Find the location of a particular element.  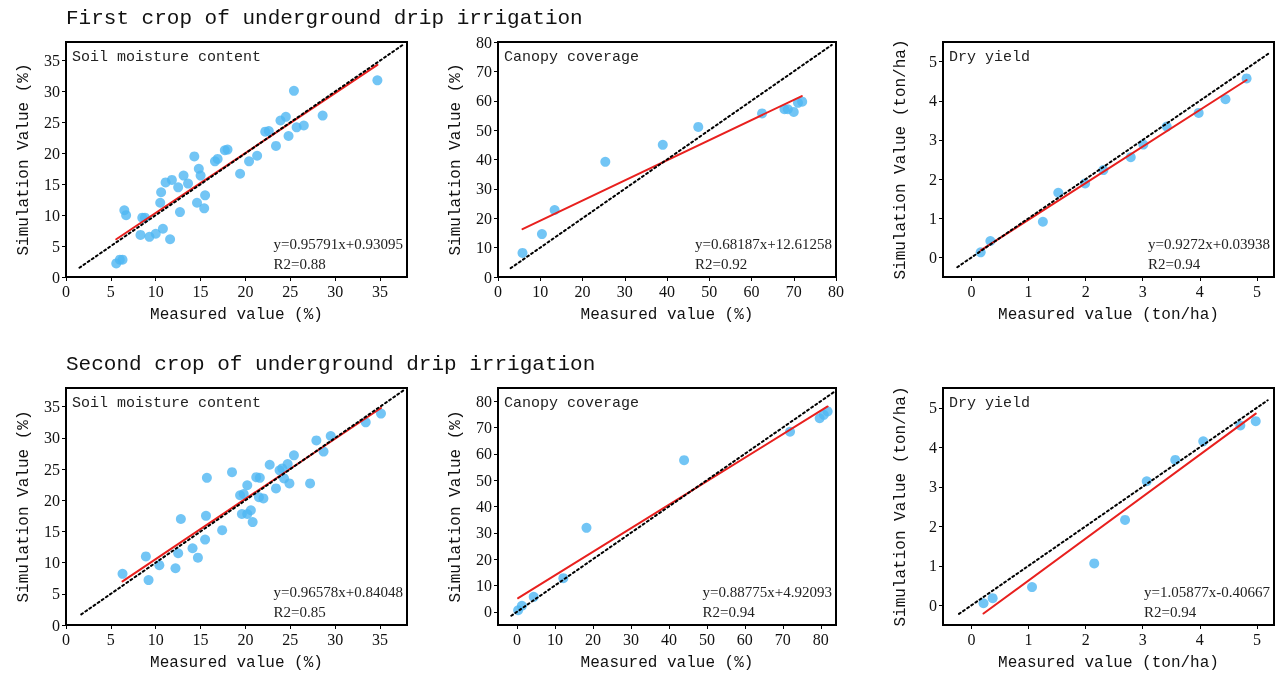

y-tick-label: 4 is located at coordinates (933, 447).